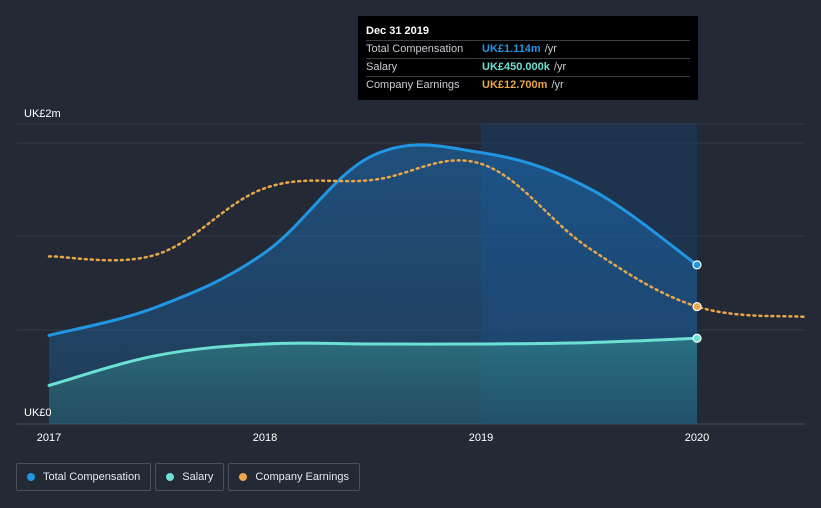 The image size is (821, 508). I want to click on tooltip-row-total-compensation: Total Compensation UK£1.114m /yr, so click(528, 49).